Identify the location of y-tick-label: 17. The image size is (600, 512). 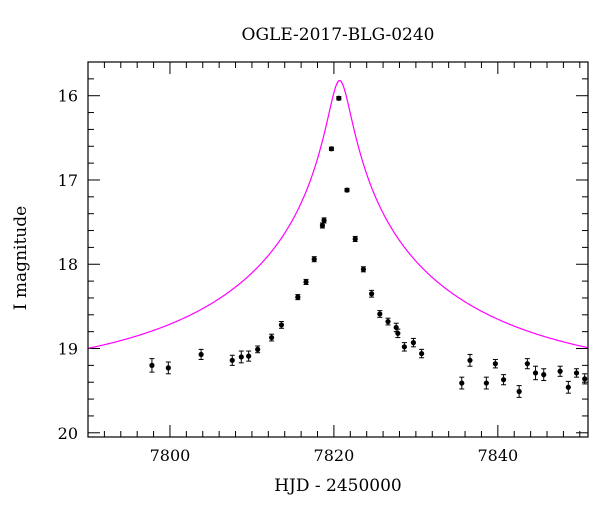
(68, 180).